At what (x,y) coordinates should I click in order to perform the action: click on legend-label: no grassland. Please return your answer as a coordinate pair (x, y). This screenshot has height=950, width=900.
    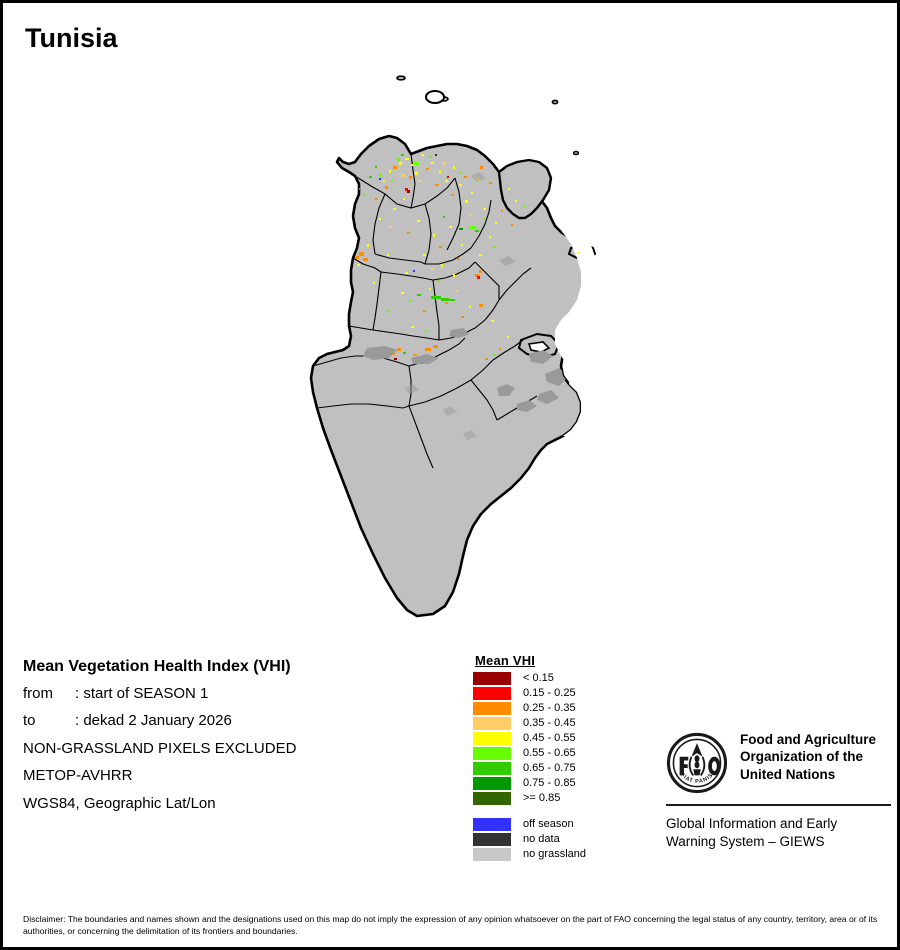
    Looking at the image, I should click on (554, 854).